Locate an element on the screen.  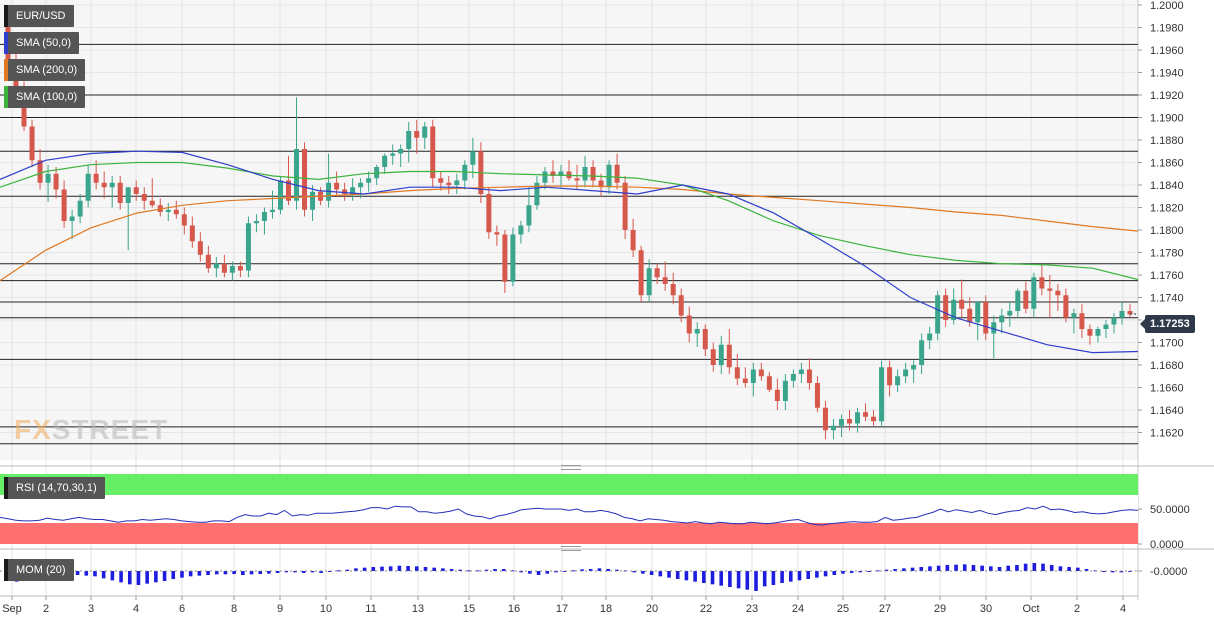
legend-mom: MOM (20) is located at coordinates (39, 570).